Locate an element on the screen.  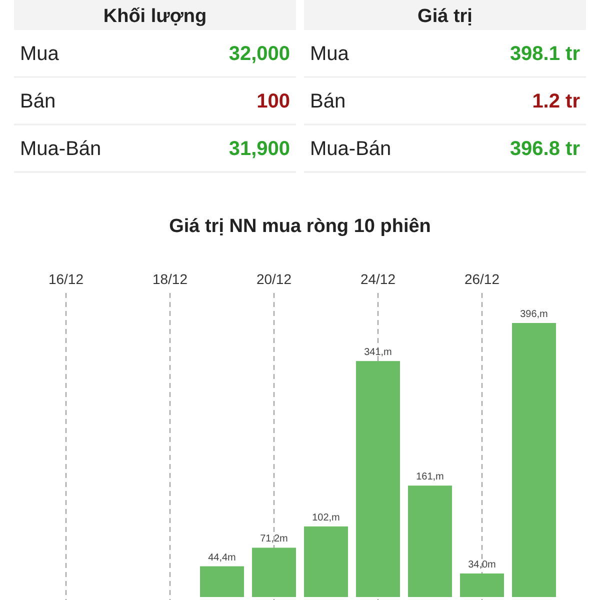
data-label: 44,4m is located at coordinates (222, 558).